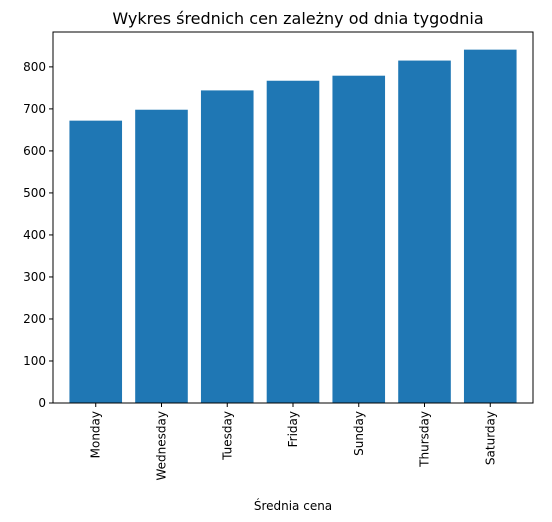  Describe the element at coordinates (42, 403) in the screenshot. I see `y-tick-label: 0` at that location.